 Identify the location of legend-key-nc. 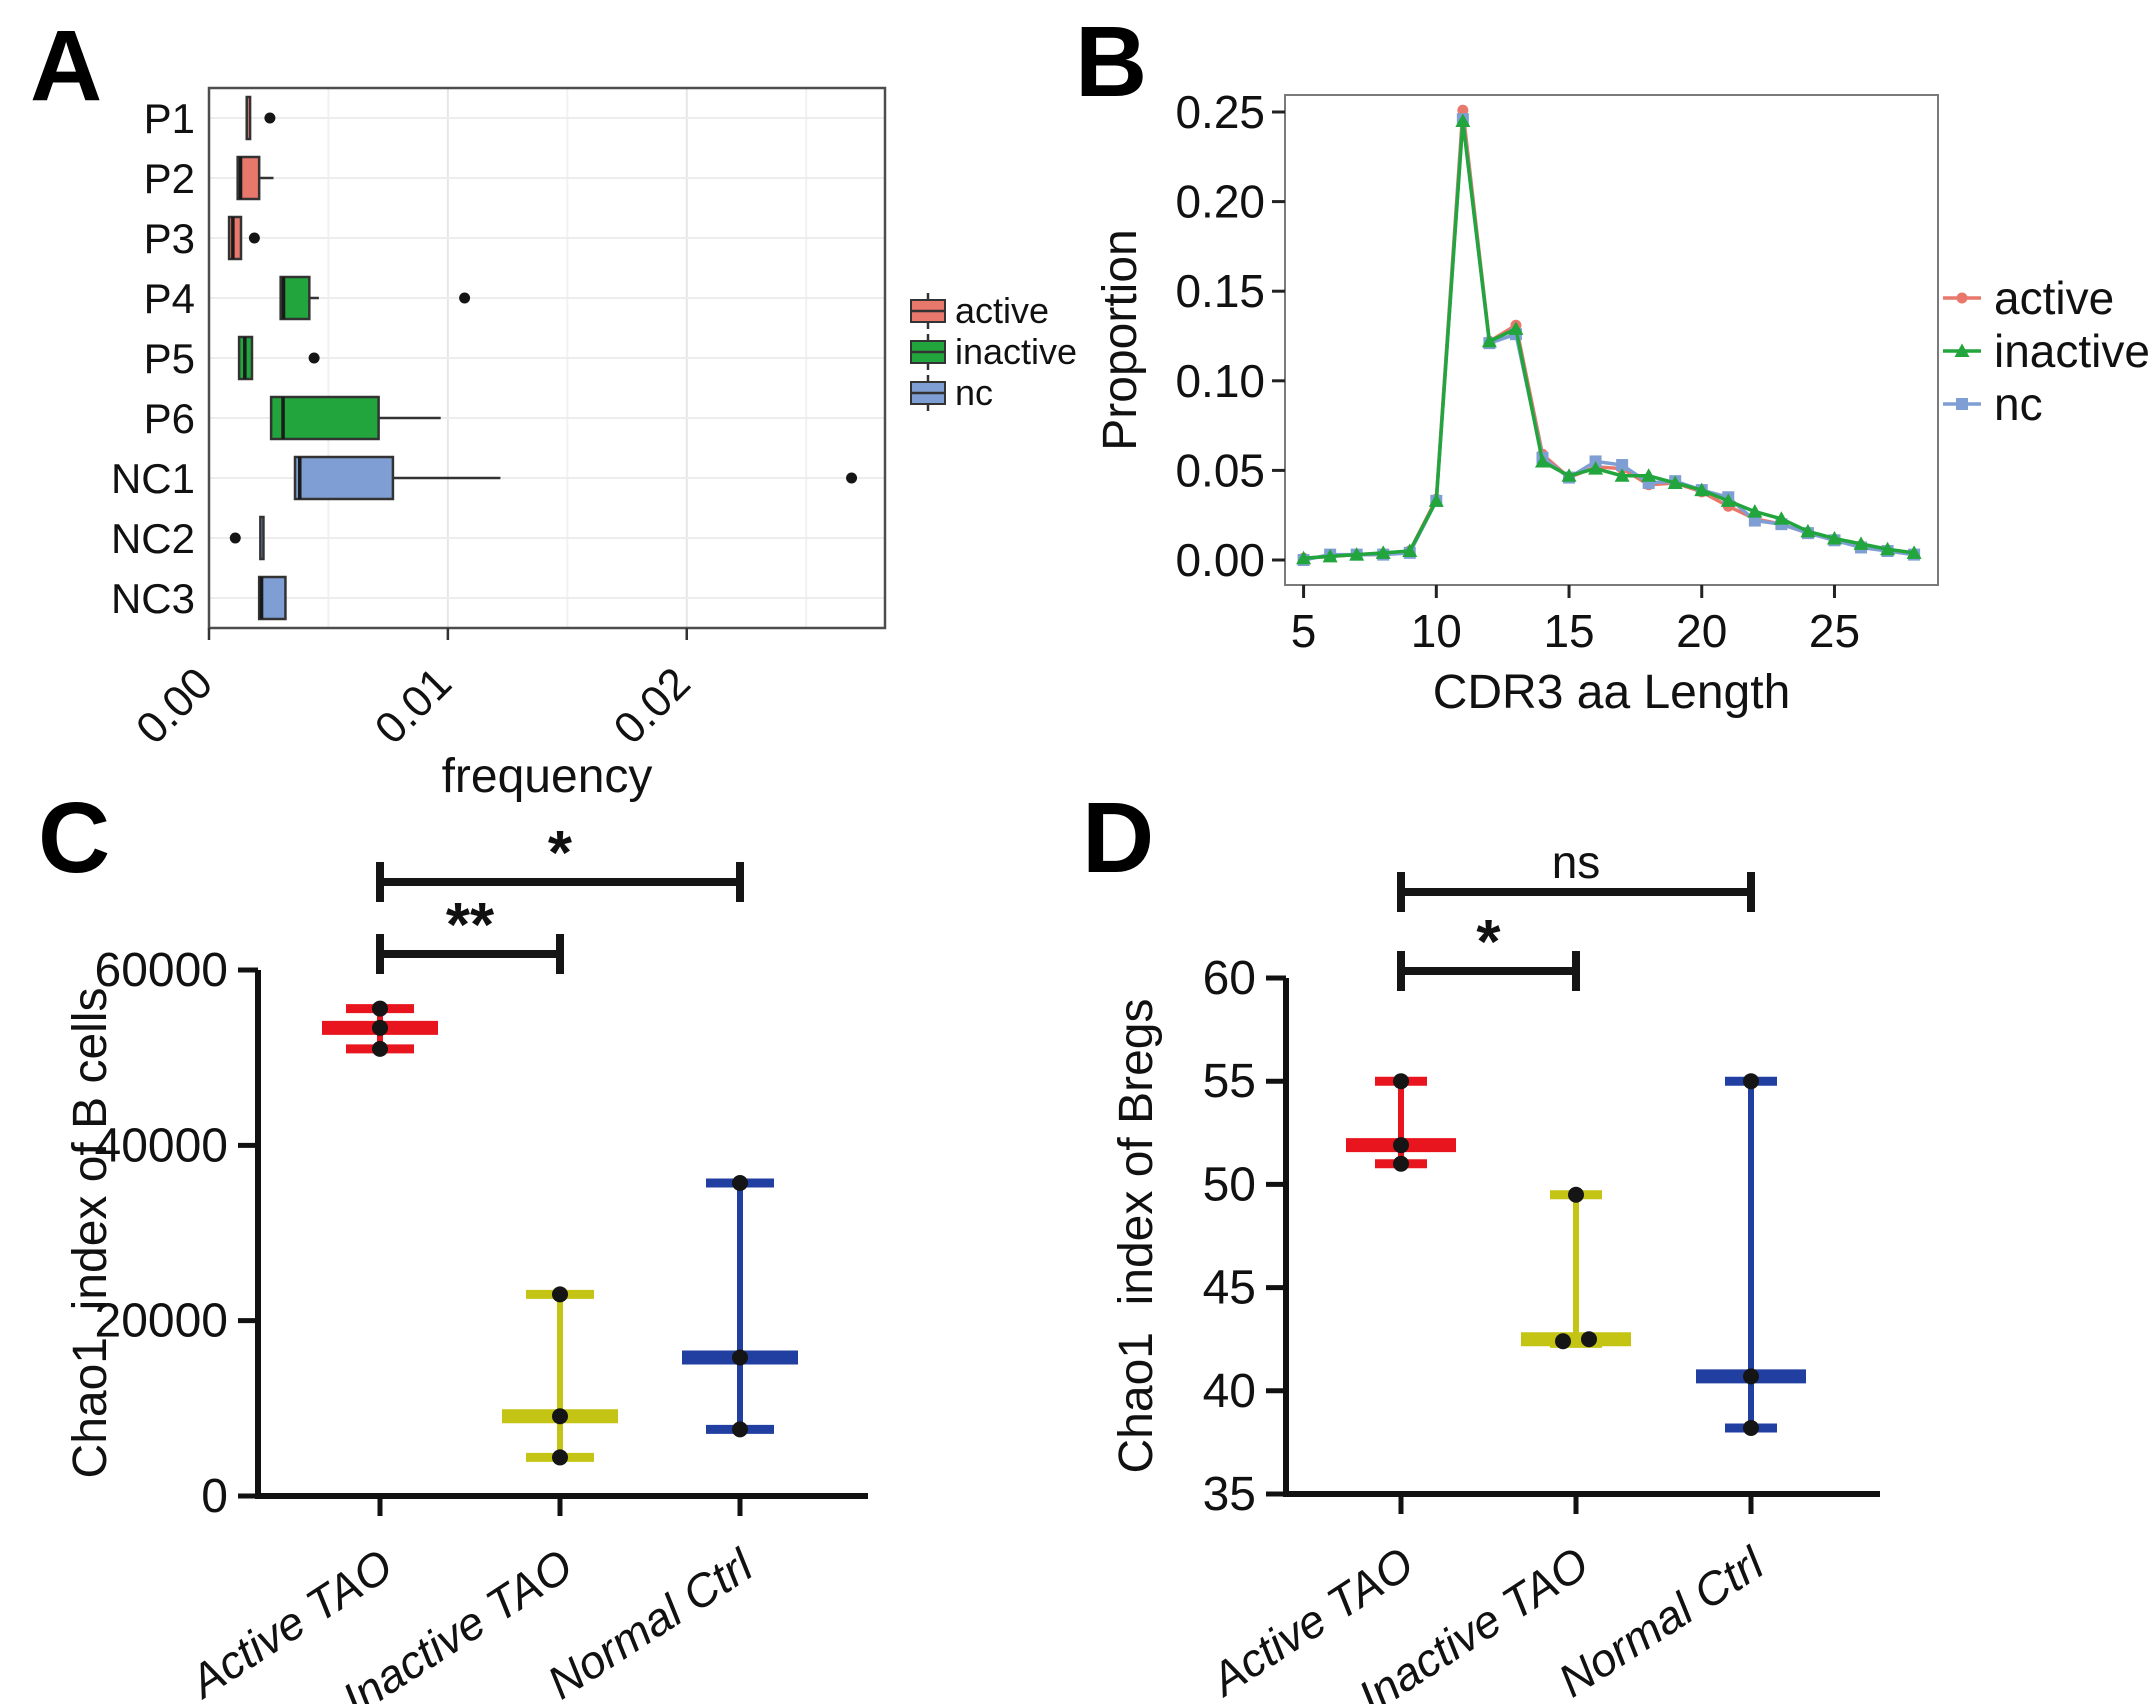
(928, 393).